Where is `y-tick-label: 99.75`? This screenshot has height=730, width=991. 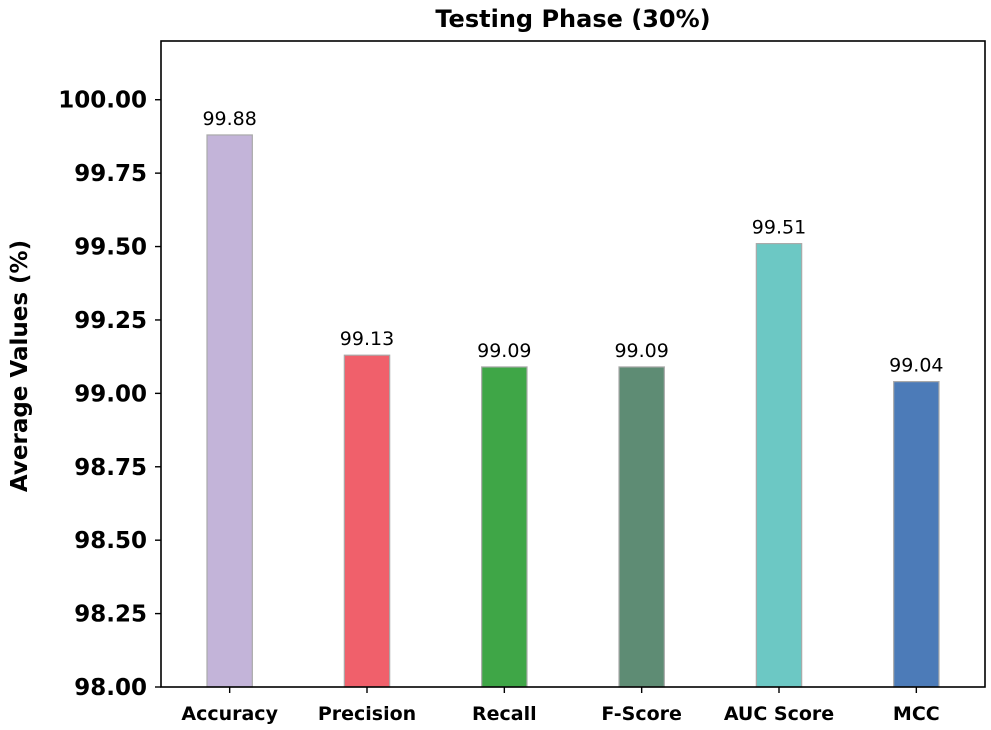 y-tick-label: 99.75 is located at coordinates (110, 174).